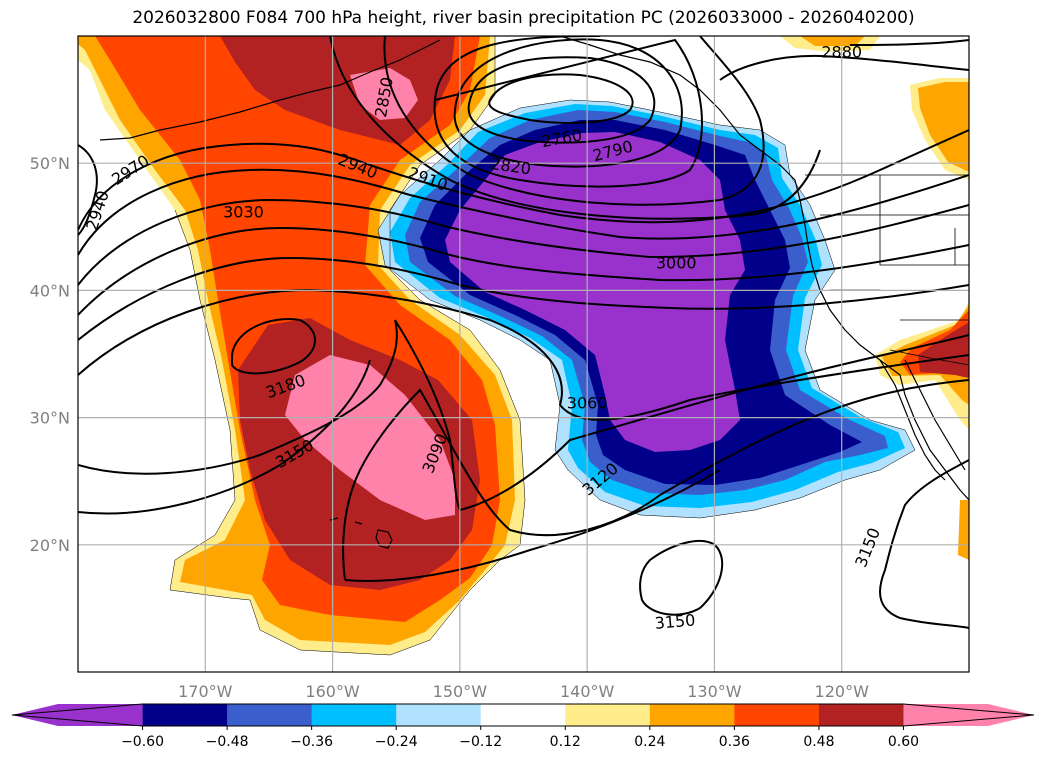 The height and width of the screenshot is (765, 1047). Describe the element at coordinates (332, 691) in the screenshot. I see `lon-tick-label: 160°W` at that location.